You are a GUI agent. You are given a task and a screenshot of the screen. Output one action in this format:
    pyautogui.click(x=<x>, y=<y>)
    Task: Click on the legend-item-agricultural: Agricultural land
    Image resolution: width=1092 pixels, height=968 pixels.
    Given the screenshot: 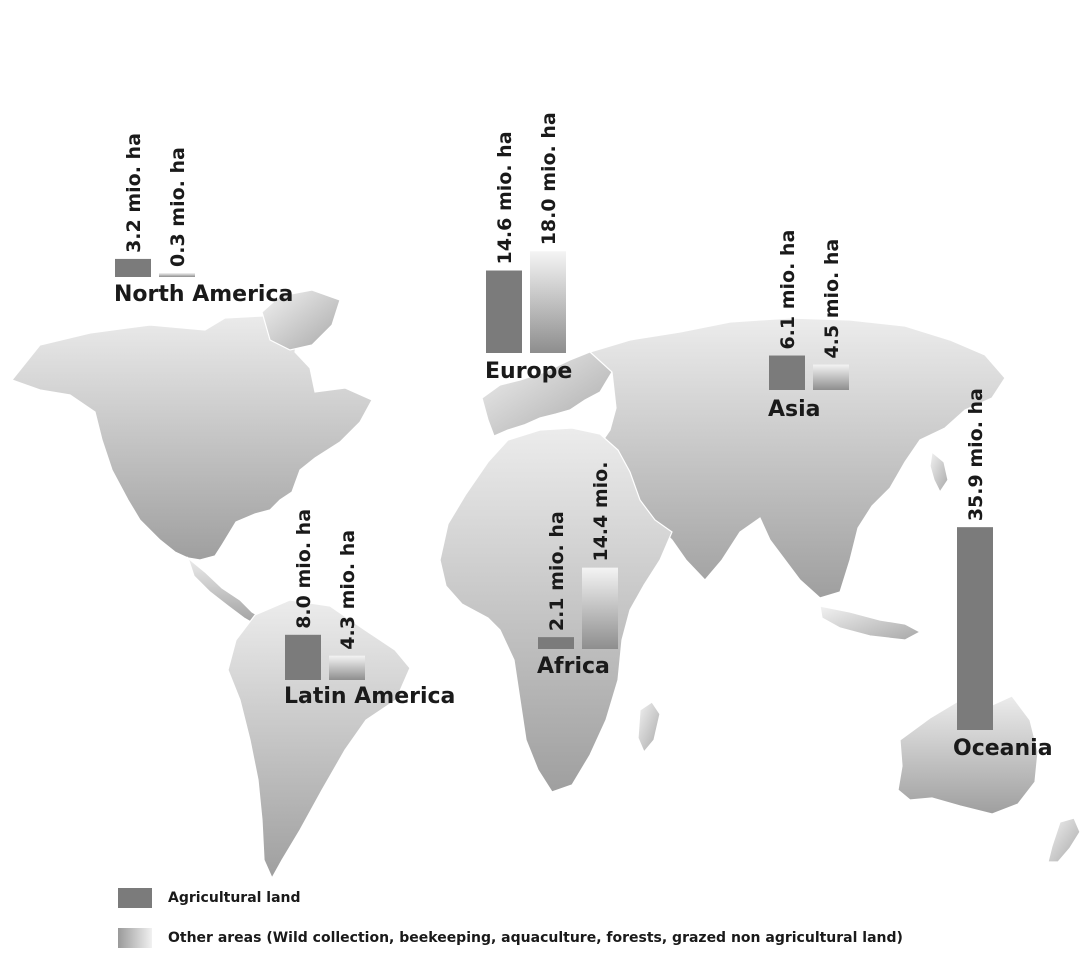 What is the action you would take?
    pyautogui.click(x=568, y=908)
    